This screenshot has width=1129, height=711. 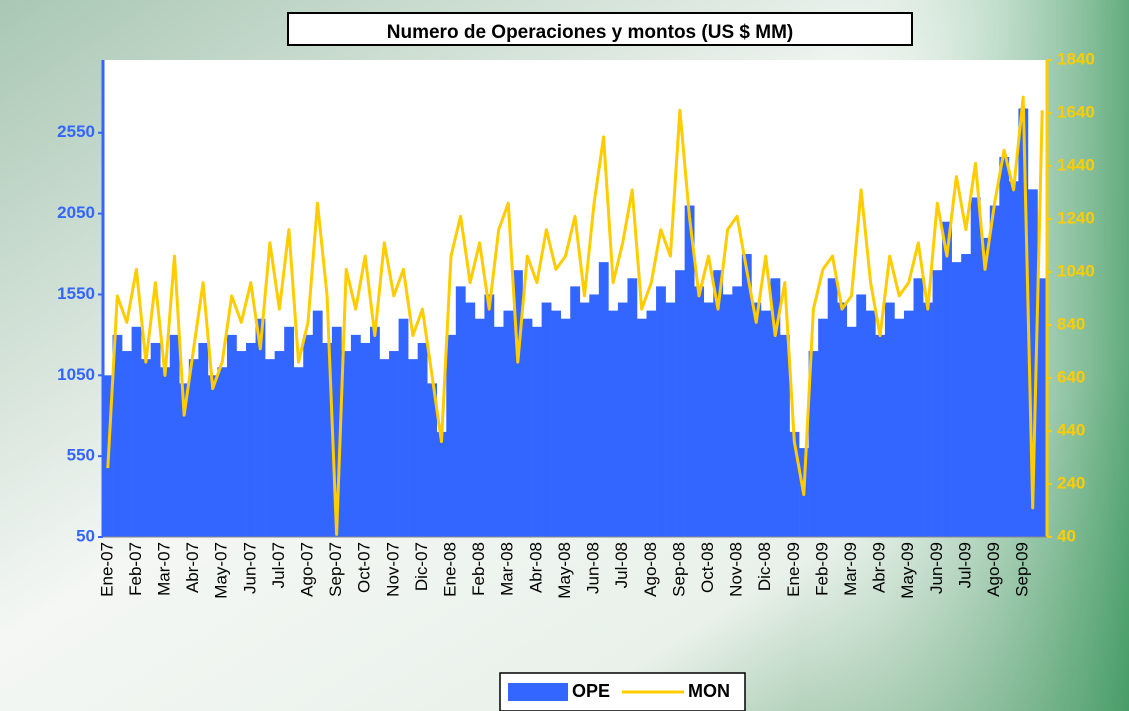 I want to click on y2-tick-label: 40, so click(x=1066, y=535).